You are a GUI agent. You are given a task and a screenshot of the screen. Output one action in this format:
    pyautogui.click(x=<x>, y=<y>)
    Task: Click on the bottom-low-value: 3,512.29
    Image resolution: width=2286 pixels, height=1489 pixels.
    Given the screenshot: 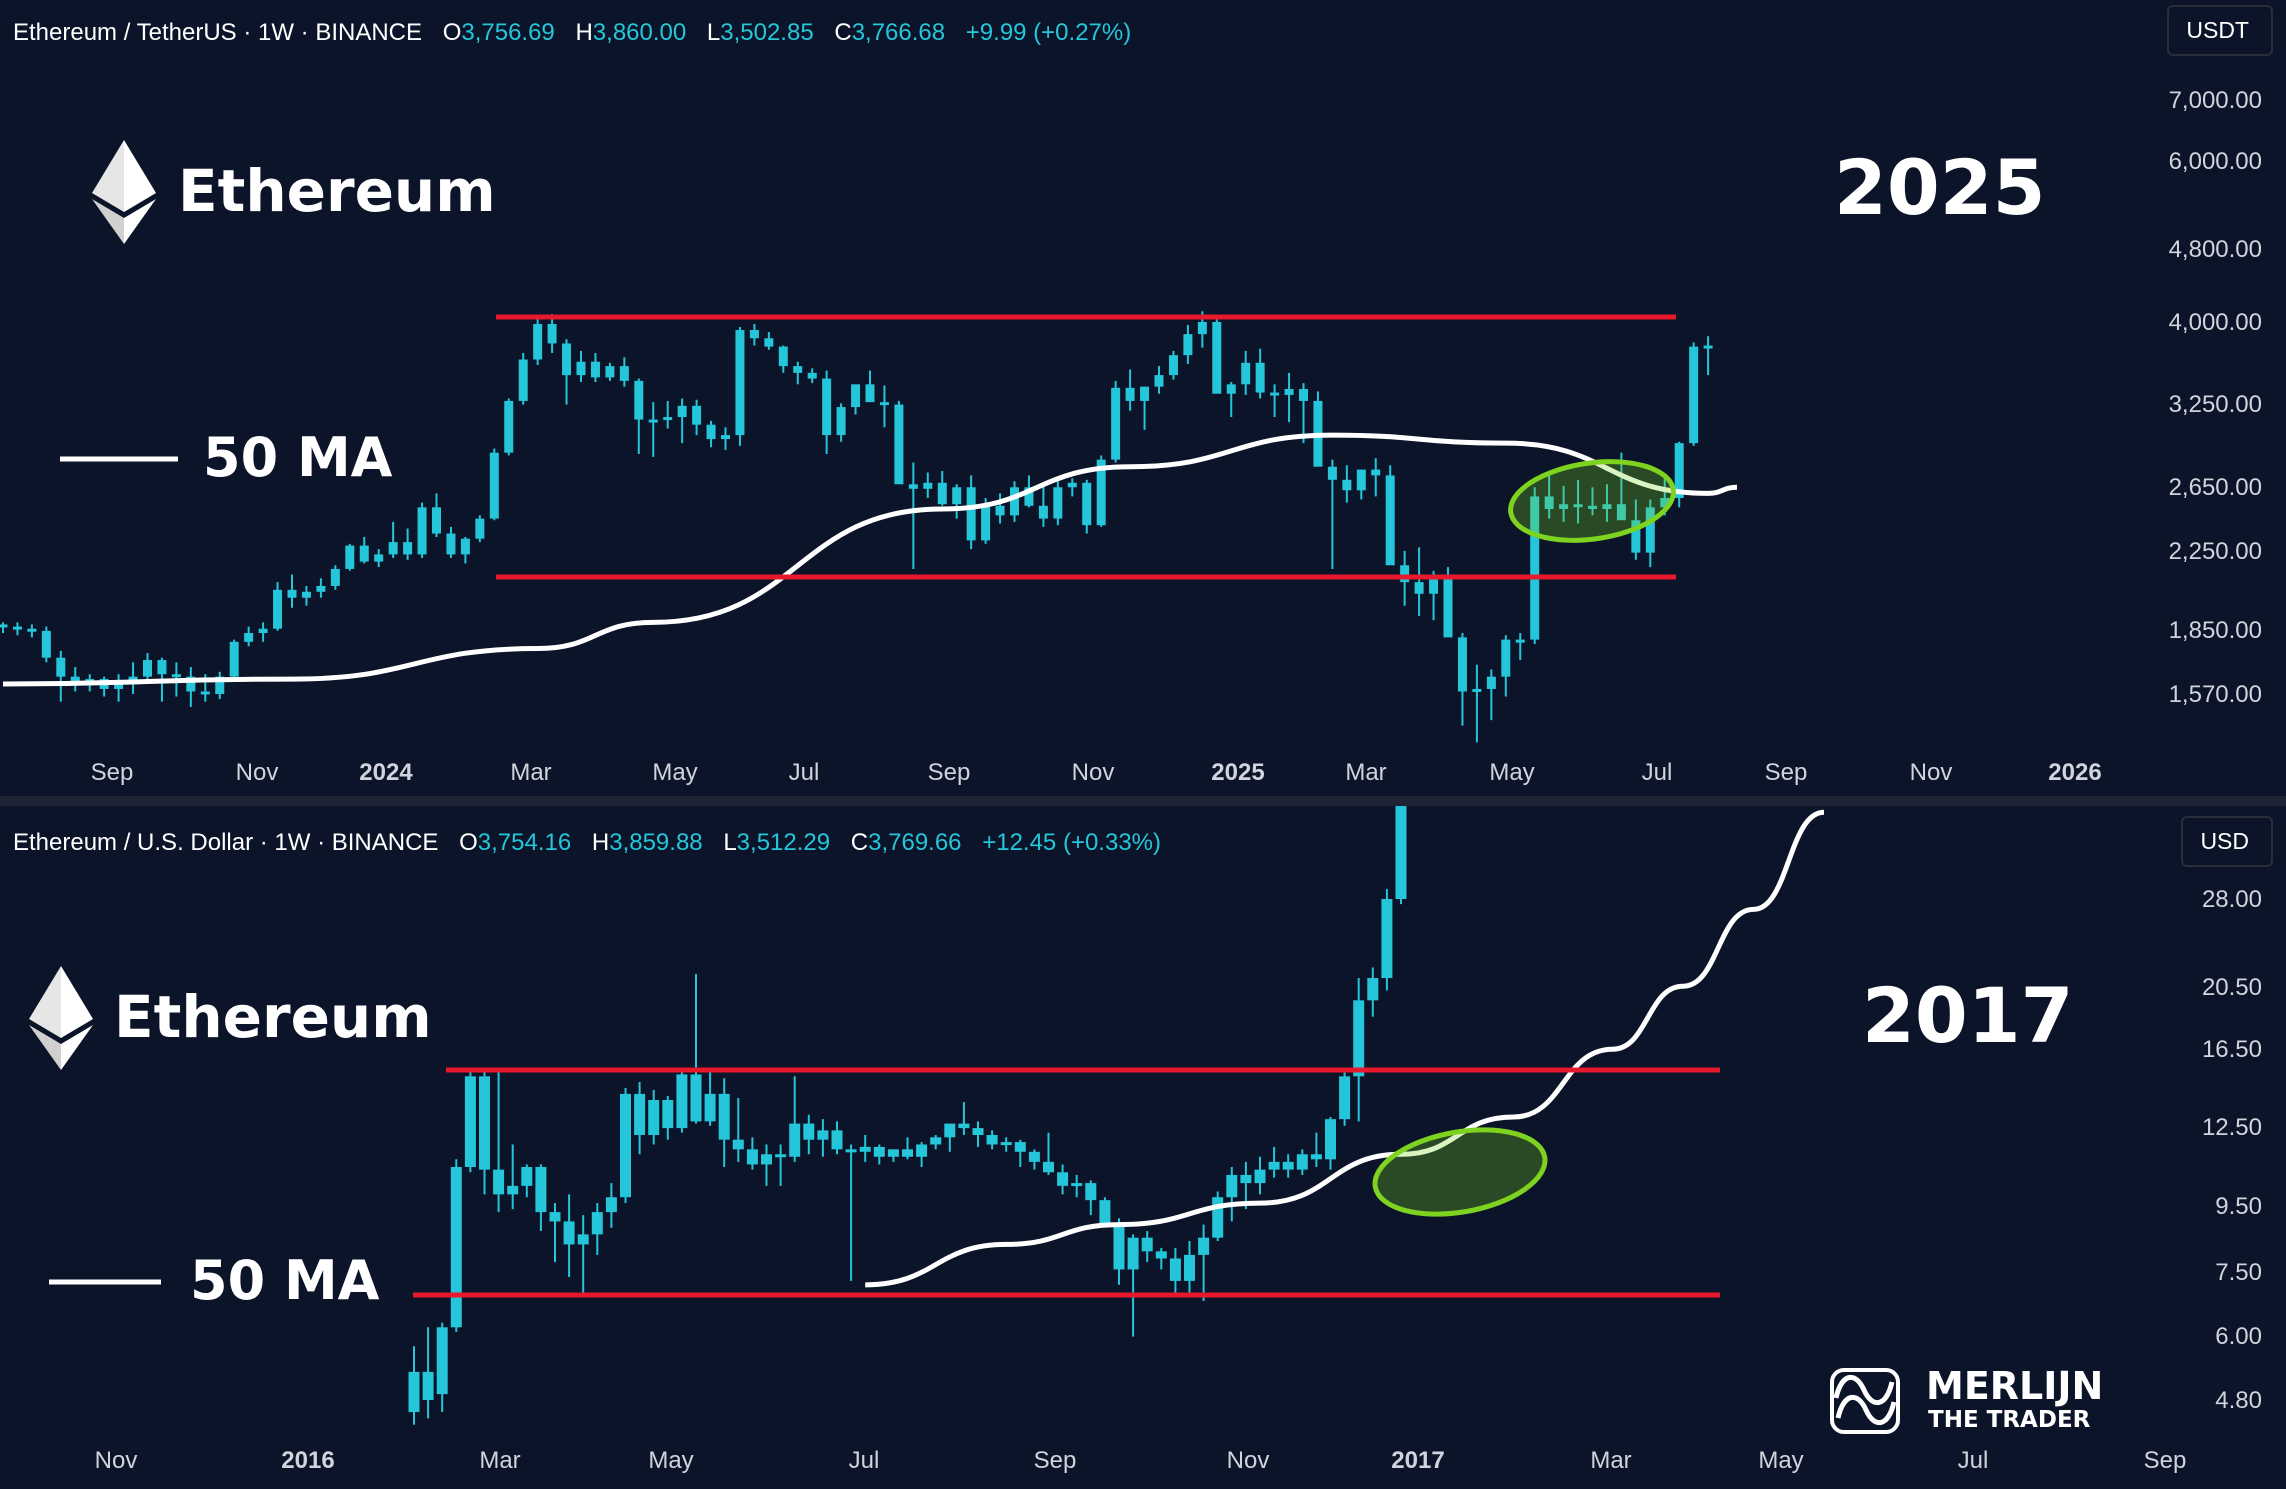 What is the action you would take?
    pyautogui.click(x=783, y=842)
    